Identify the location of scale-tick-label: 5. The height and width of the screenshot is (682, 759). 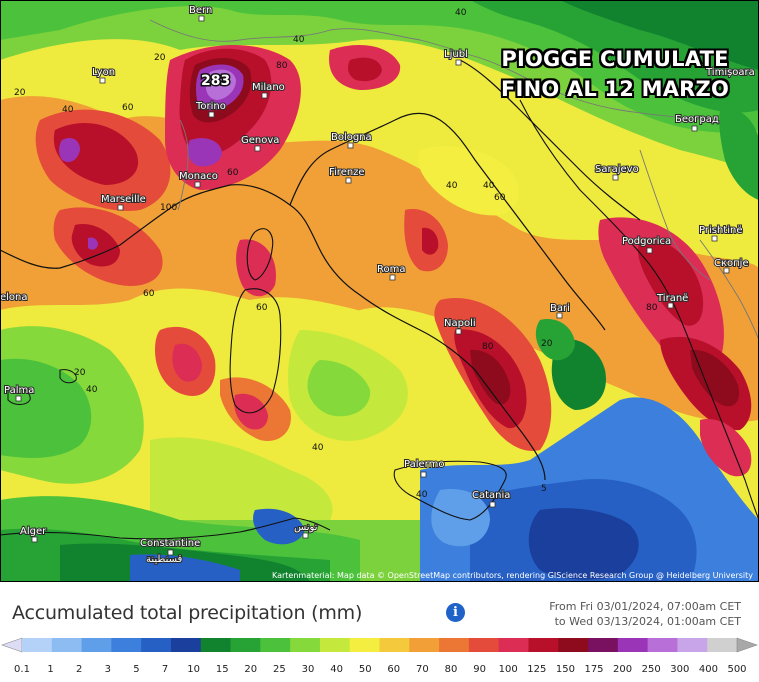
(136, 669).